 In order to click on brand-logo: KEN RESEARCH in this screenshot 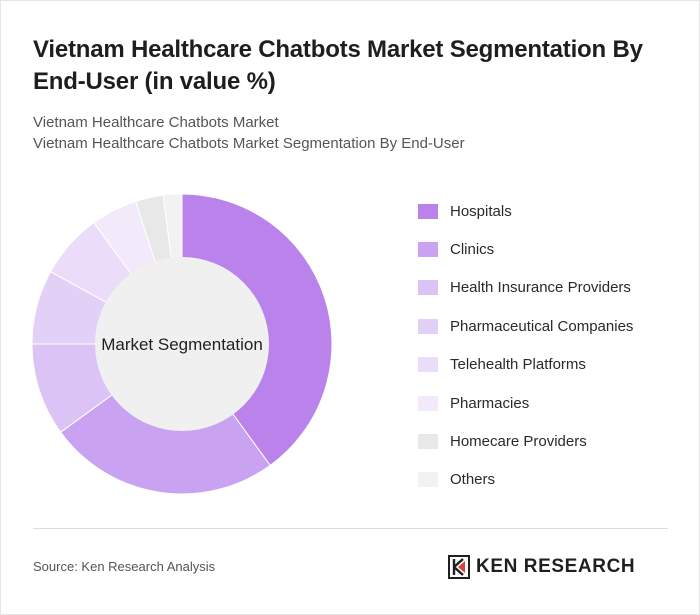, I will do `click(541, 567)`.